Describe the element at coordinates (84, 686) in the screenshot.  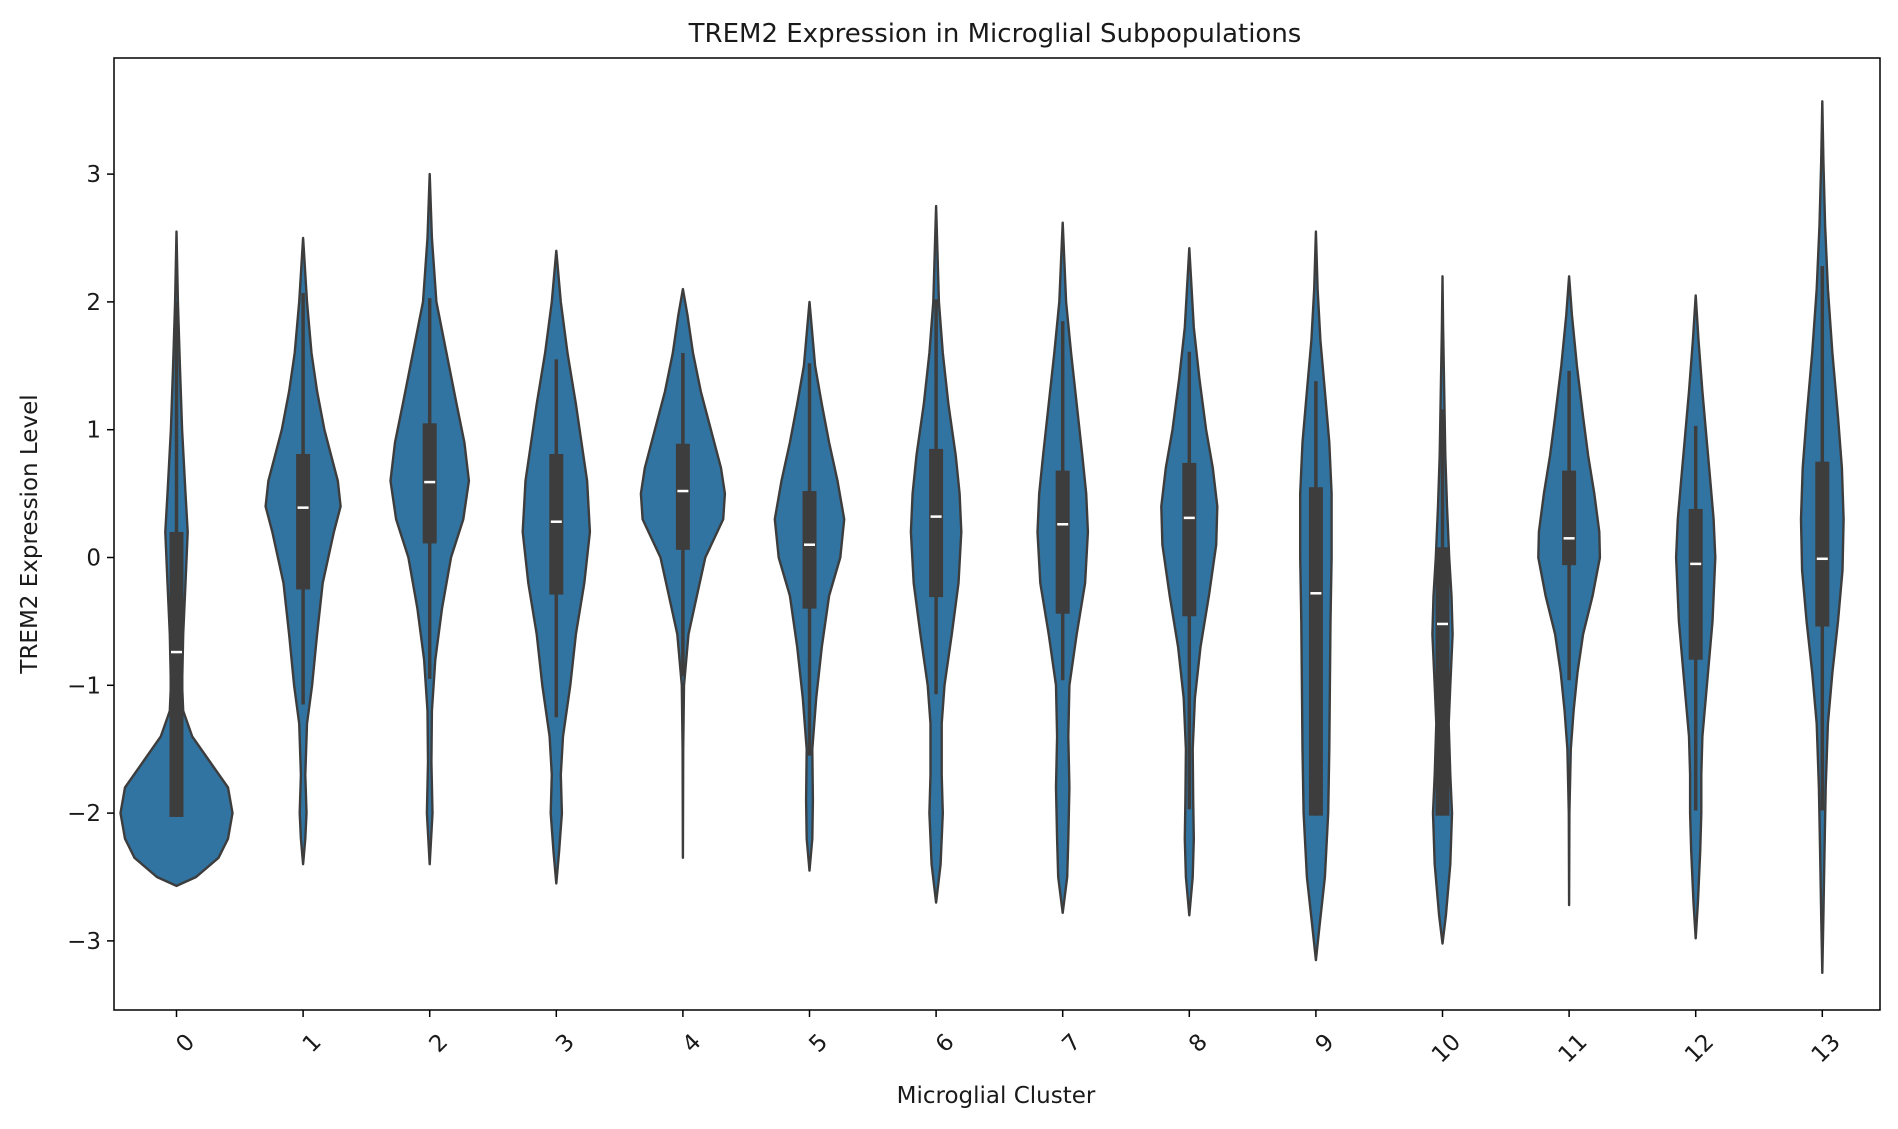
I see `y-tick-label: −1` at that location.